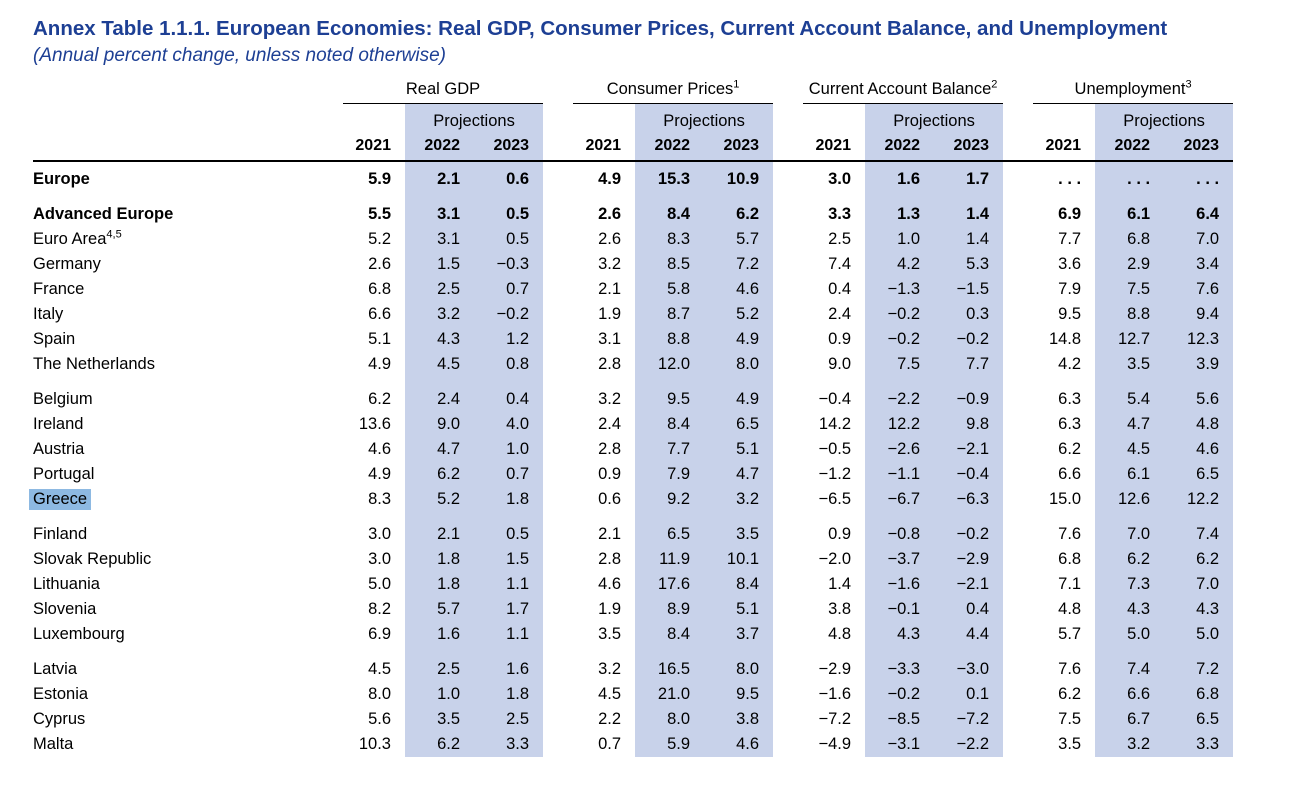 The width and height of the screenshot is (1297, 796). What do you see at coordinates (1130, 340) in the screenshot?
I see `value-cell: 12.7` at bounding box center [1130, 340].